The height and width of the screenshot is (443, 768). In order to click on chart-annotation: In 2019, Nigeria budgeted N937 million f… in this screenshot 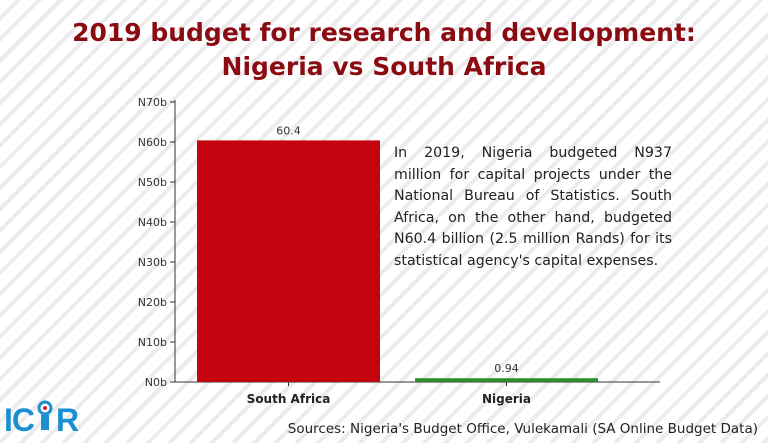, I will do `click(533, 207)`.